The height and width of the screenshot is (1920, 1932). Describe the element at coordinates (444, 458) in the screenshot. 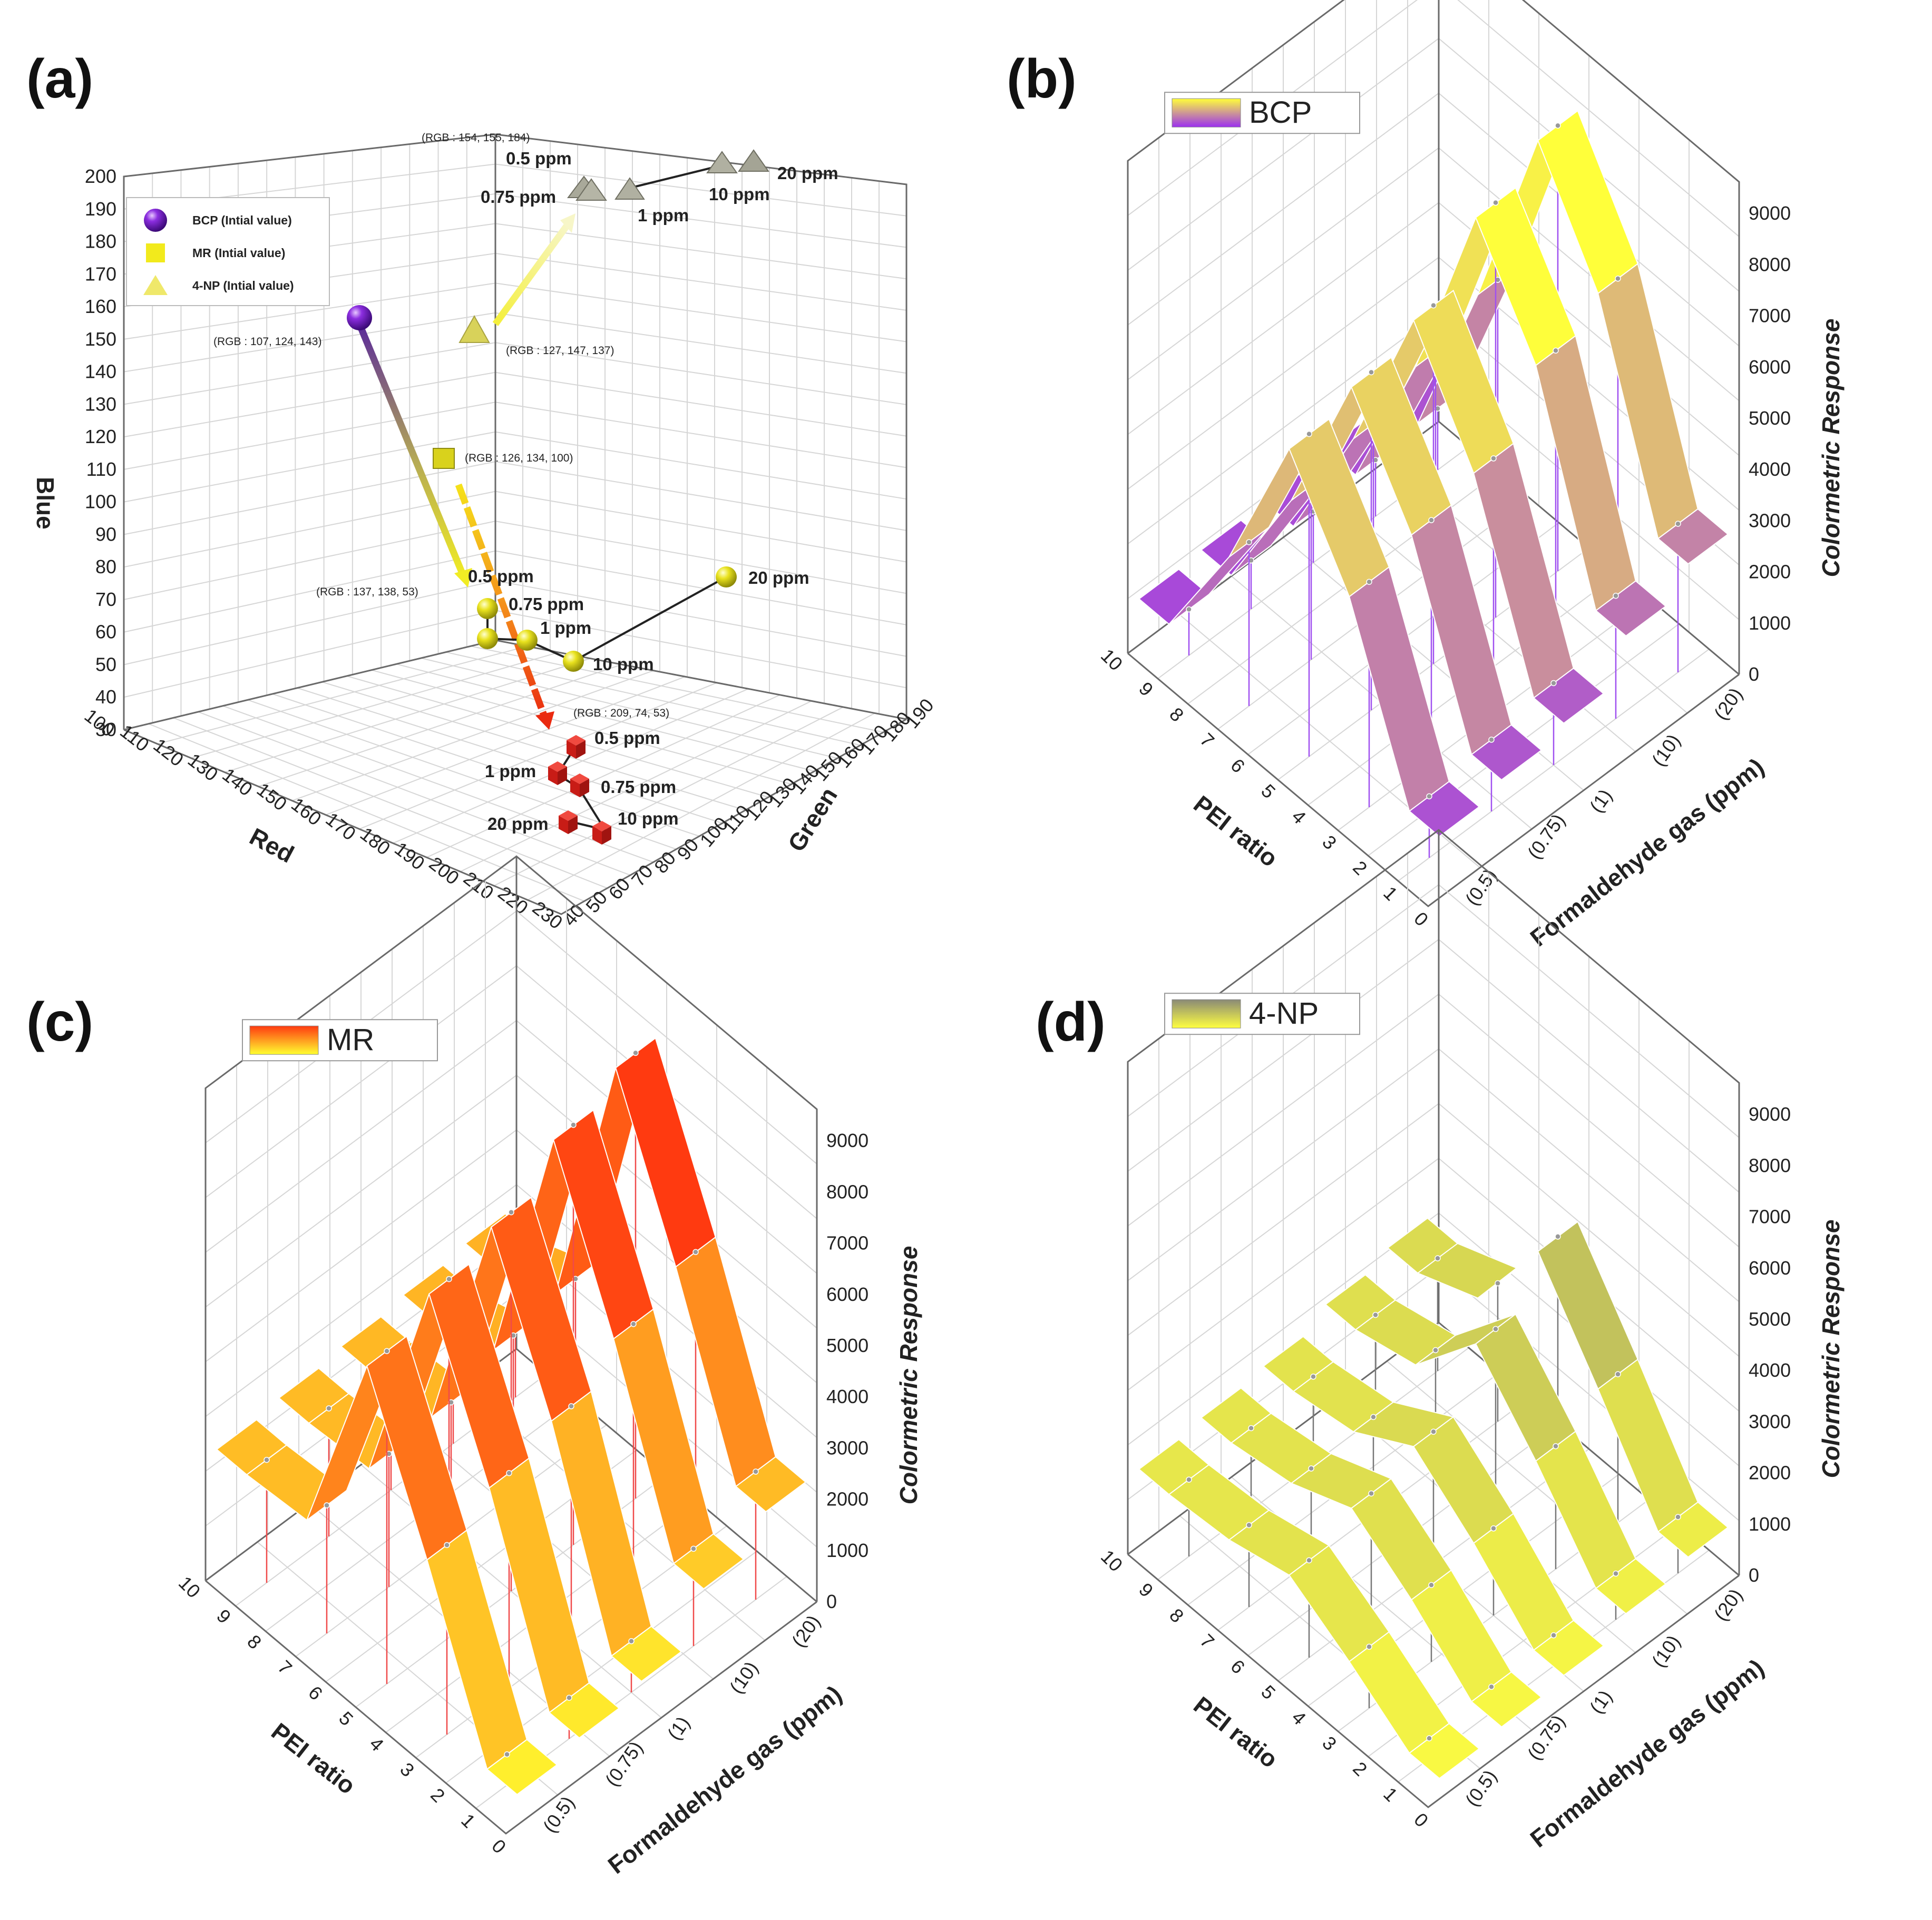

I see `mr-initial-marker` at that location.